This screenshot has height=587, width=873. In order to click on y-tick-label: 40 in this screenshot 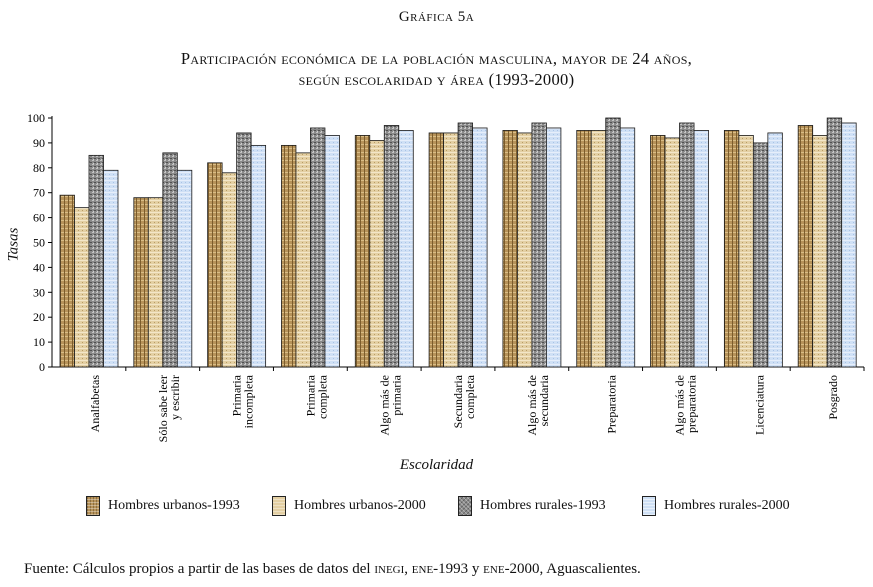, I will do `click(39, 267)`.